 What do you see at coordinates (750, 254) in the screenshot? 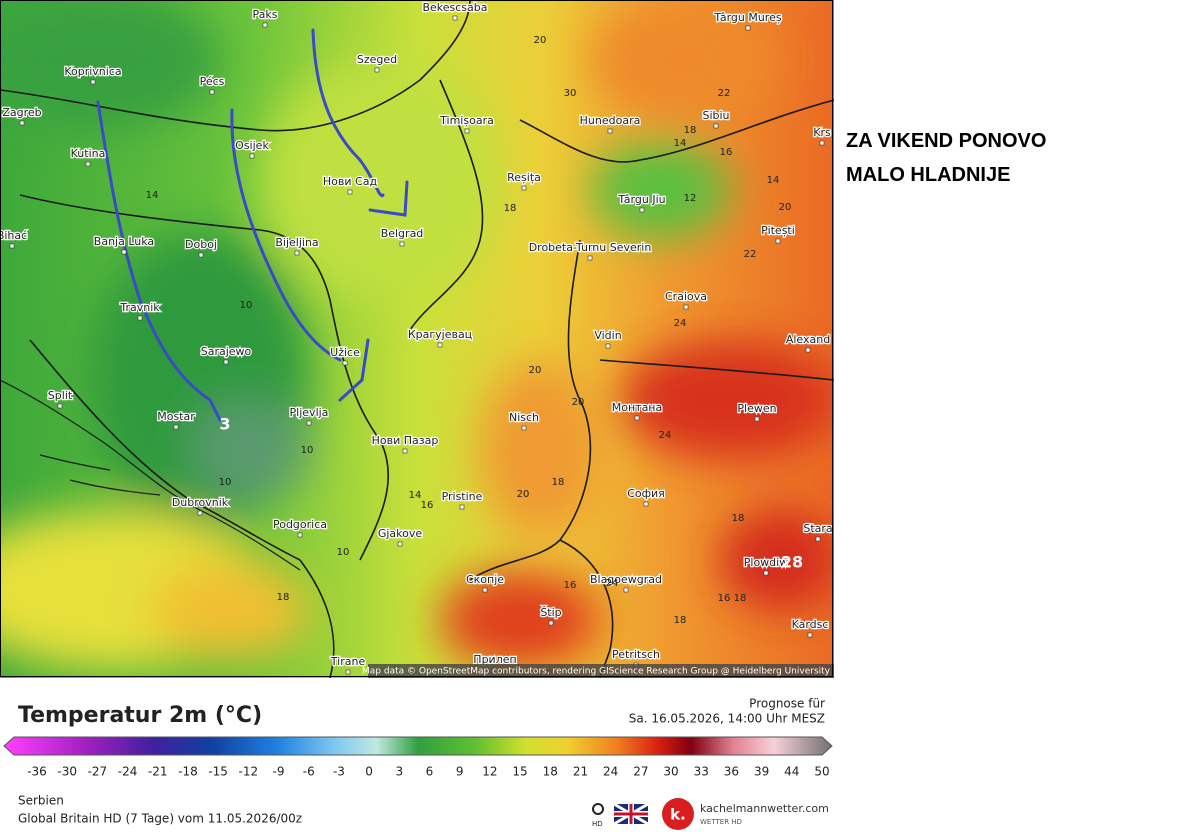
I see `contour-label: 22` at bounding box center [750, 254].